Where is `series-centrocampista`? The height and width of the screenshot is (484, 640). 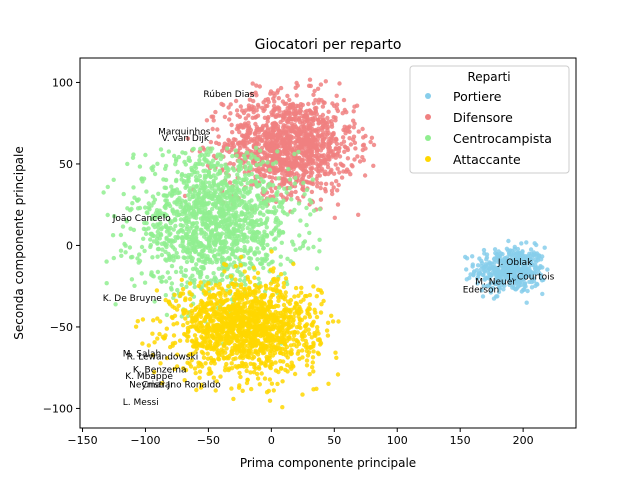
series-centrocampista is located at coordinates (212, 246).